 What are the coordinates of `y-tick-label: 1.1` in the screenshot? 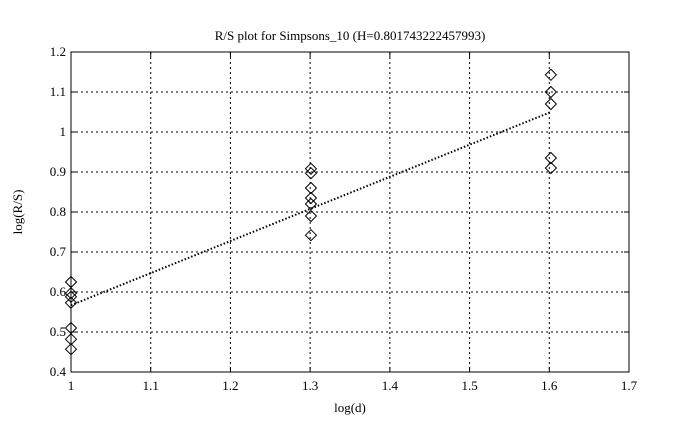 It's located at (58, 91).